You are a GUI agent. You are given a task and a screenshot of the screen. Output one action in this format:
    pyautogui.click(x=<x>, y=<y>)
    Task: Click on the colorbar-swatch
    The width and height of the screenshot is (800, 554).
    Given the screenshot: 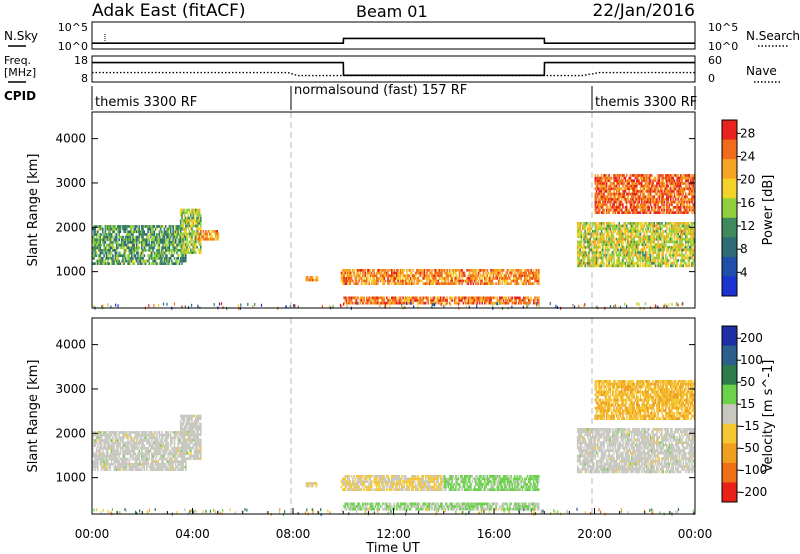 What is the action you would take?
    pyautogui.click(x=729, y=247)
    